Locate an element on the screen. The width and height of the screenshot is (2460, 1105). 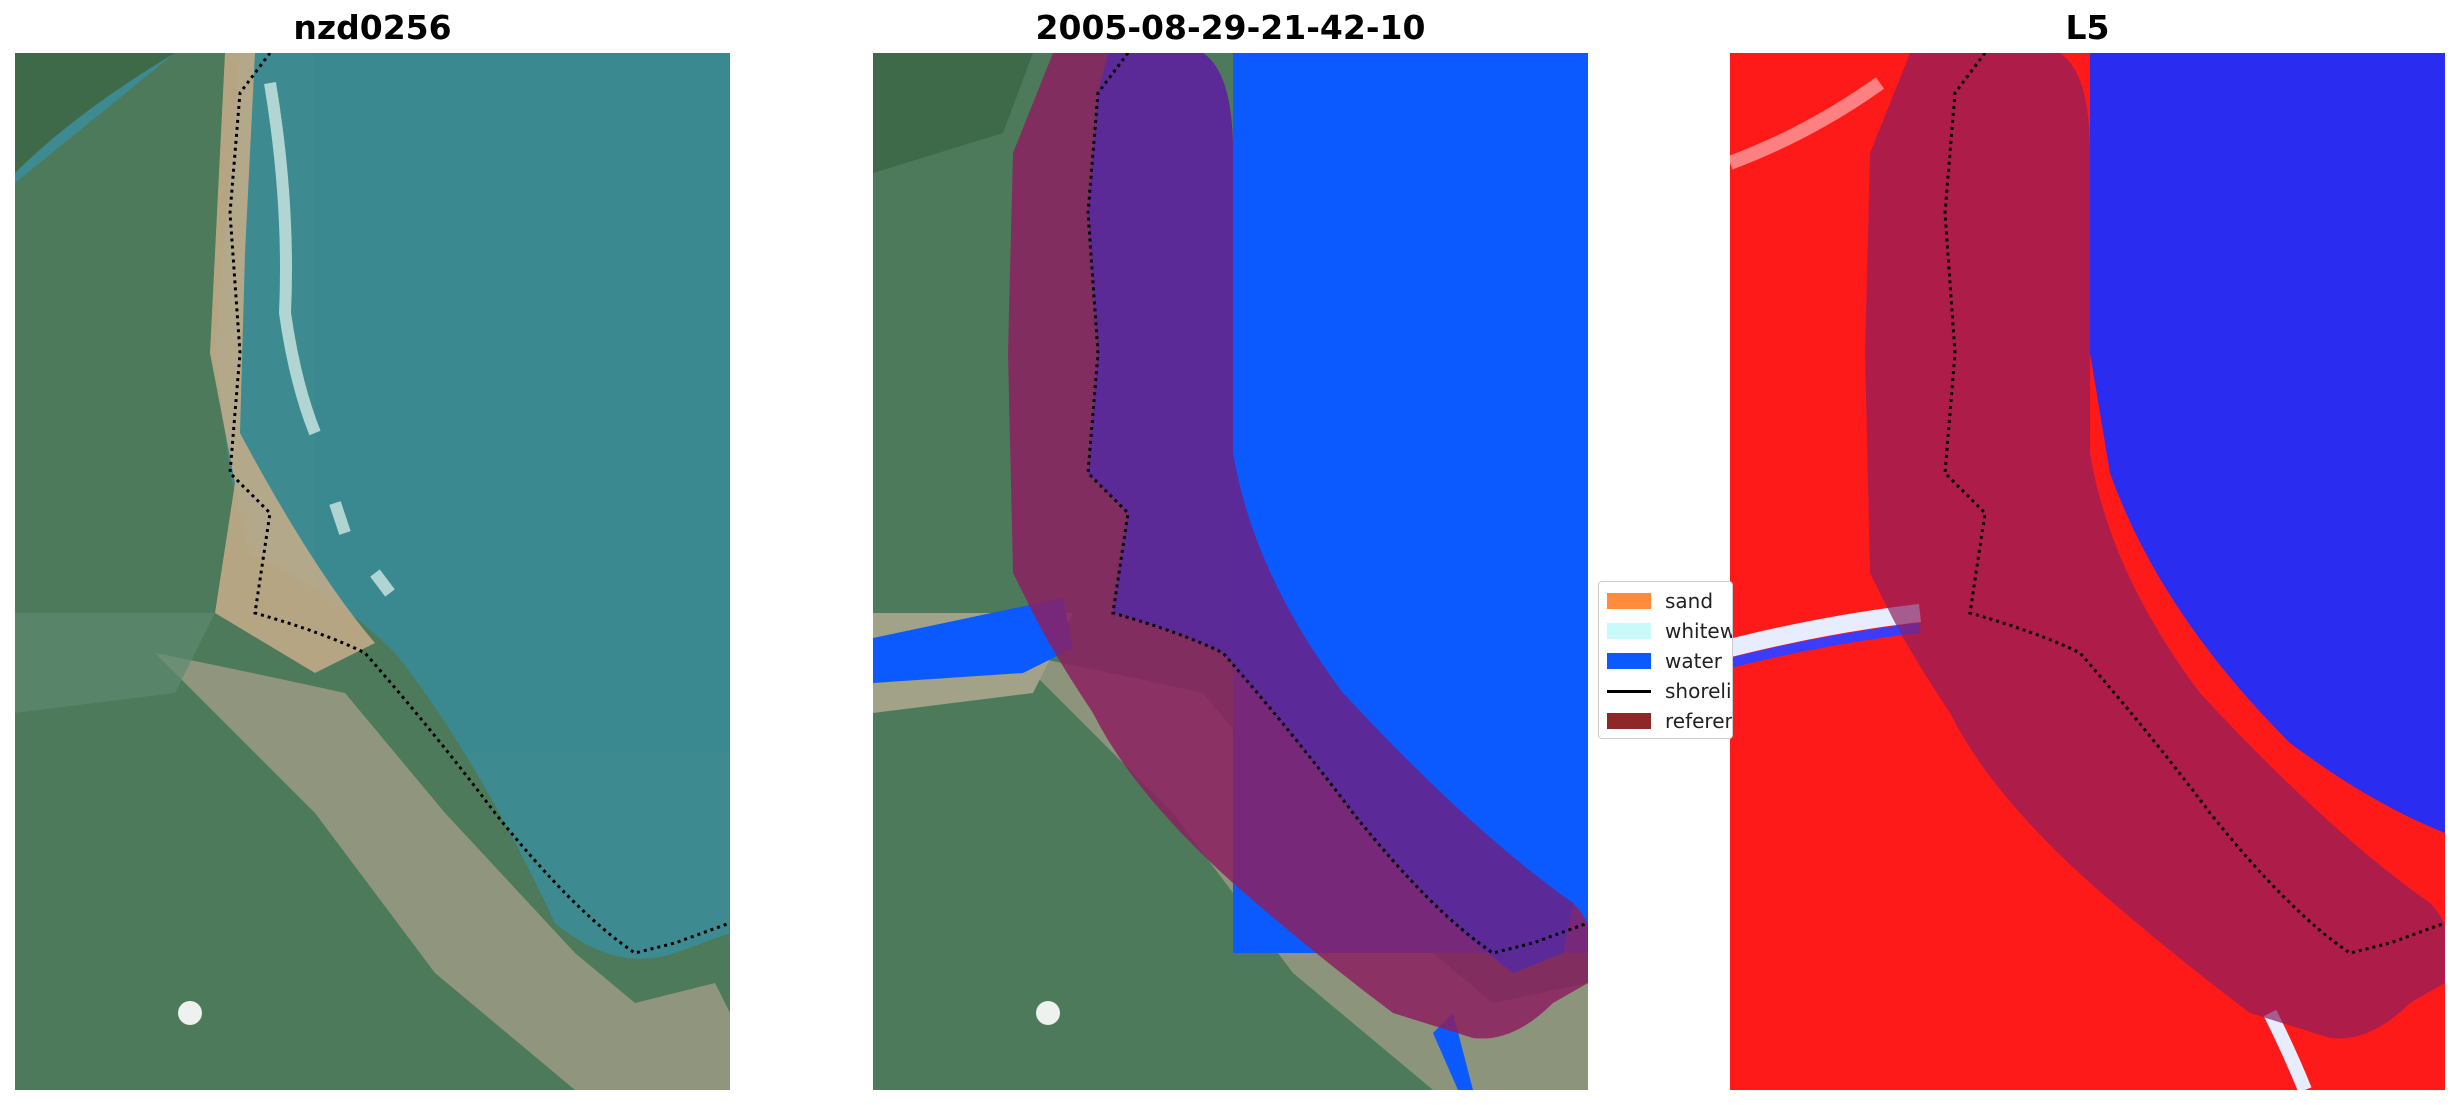
whitewater-streaks is located at coordinates (329, 339).